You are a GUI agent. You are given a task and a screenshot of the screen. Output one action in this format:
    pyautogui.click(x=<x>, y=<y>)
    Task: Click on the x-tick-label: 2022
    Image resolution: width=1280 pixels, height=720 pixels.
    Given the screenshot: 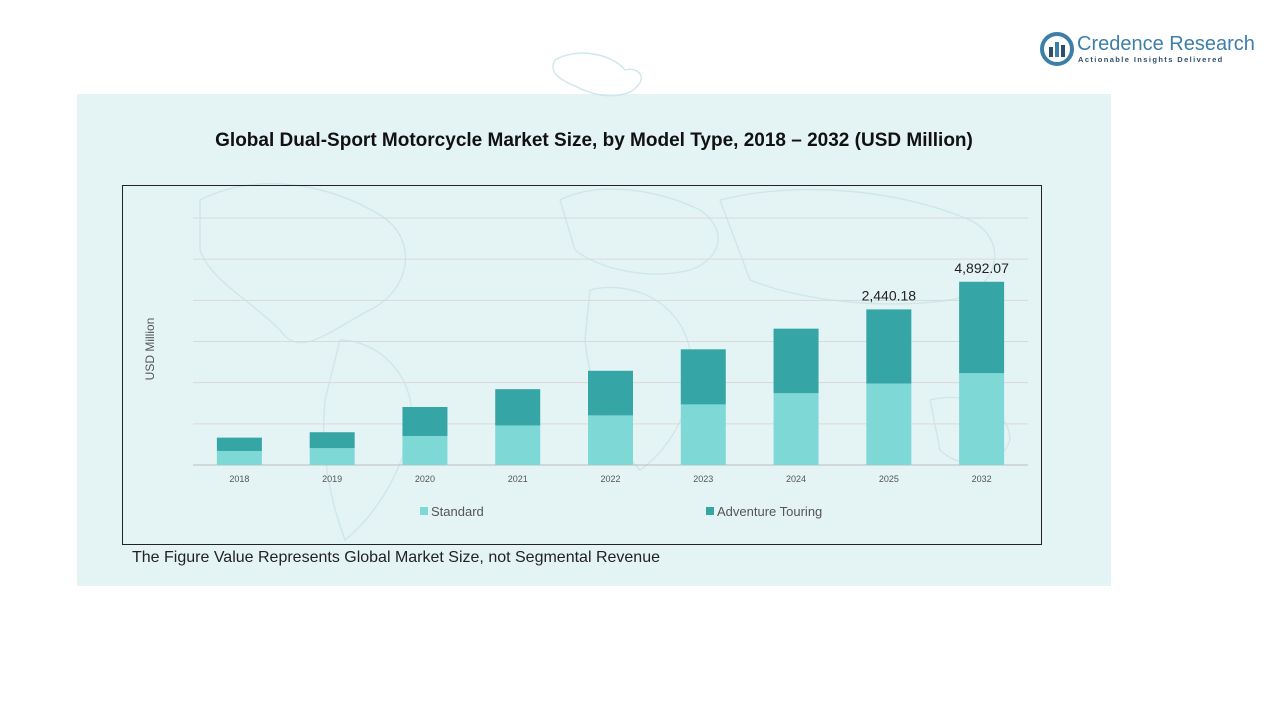 What is the action you would take?
    pyautogui.click(x=610, y=479)
    